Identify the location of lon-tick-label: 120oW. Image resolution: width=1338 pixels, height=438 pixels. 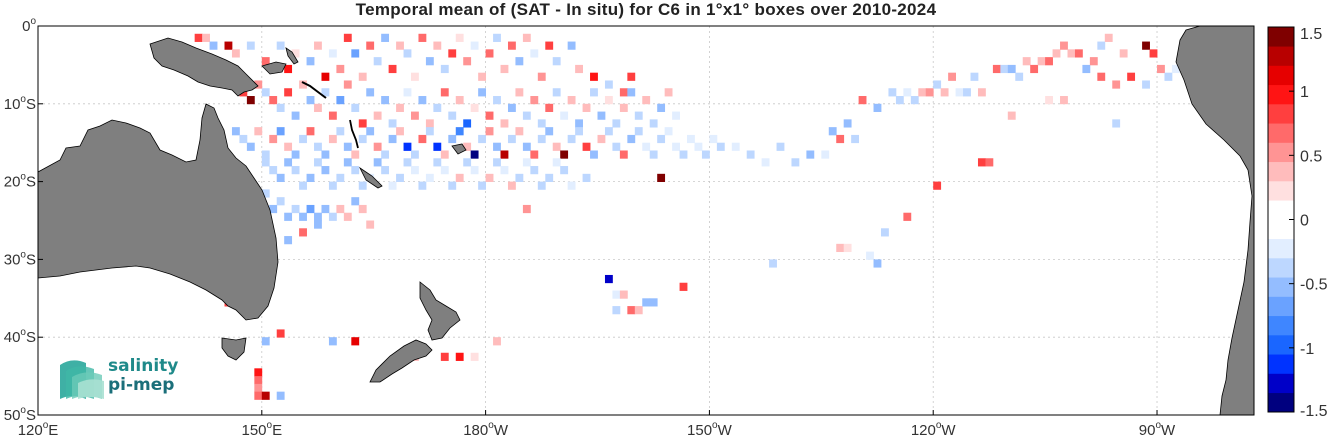
(934, 429).